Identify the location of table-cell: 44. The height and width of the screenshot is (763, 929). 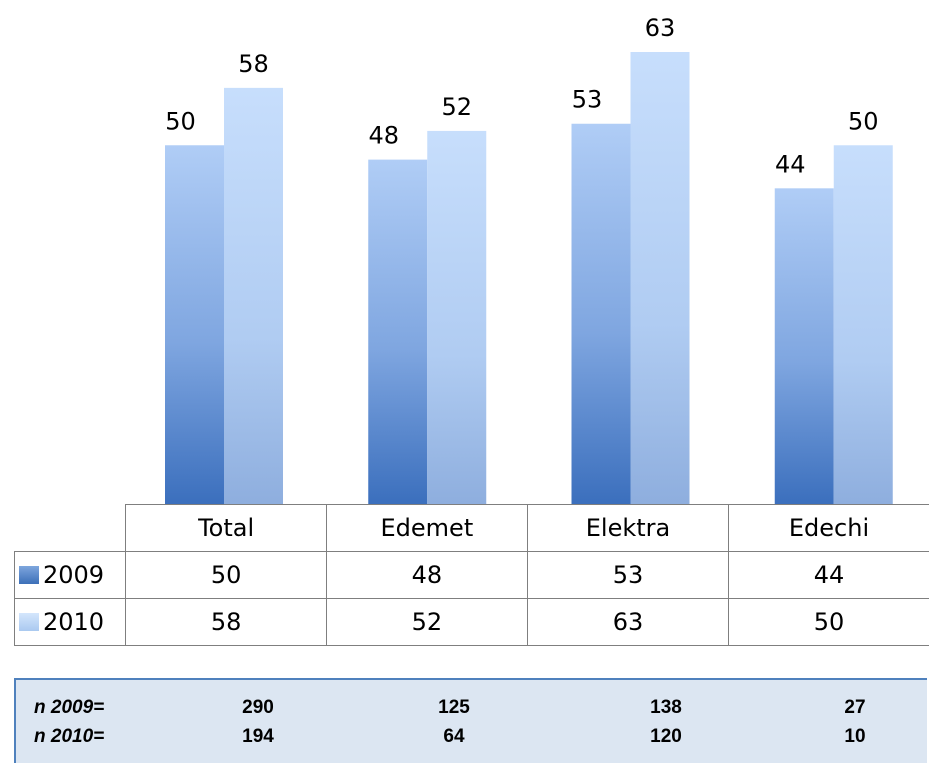
(828, 575).